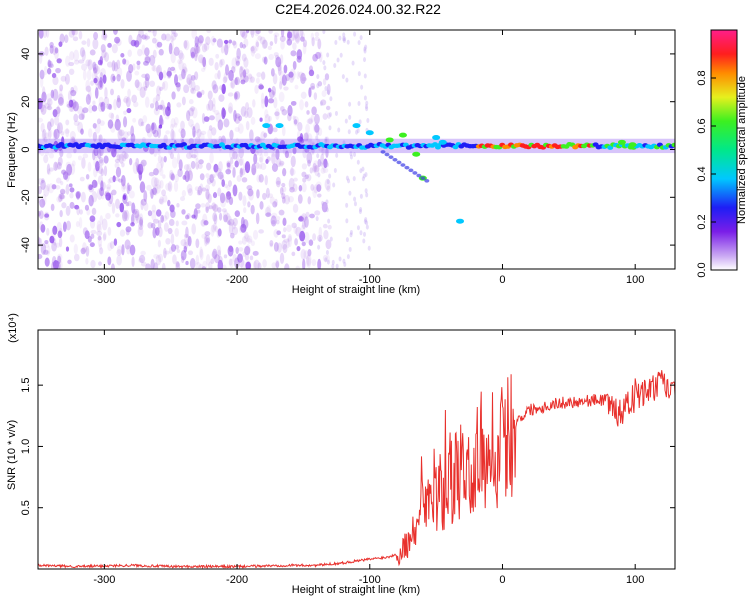  I want to click on colorbar-gradient, so click(724, 150).